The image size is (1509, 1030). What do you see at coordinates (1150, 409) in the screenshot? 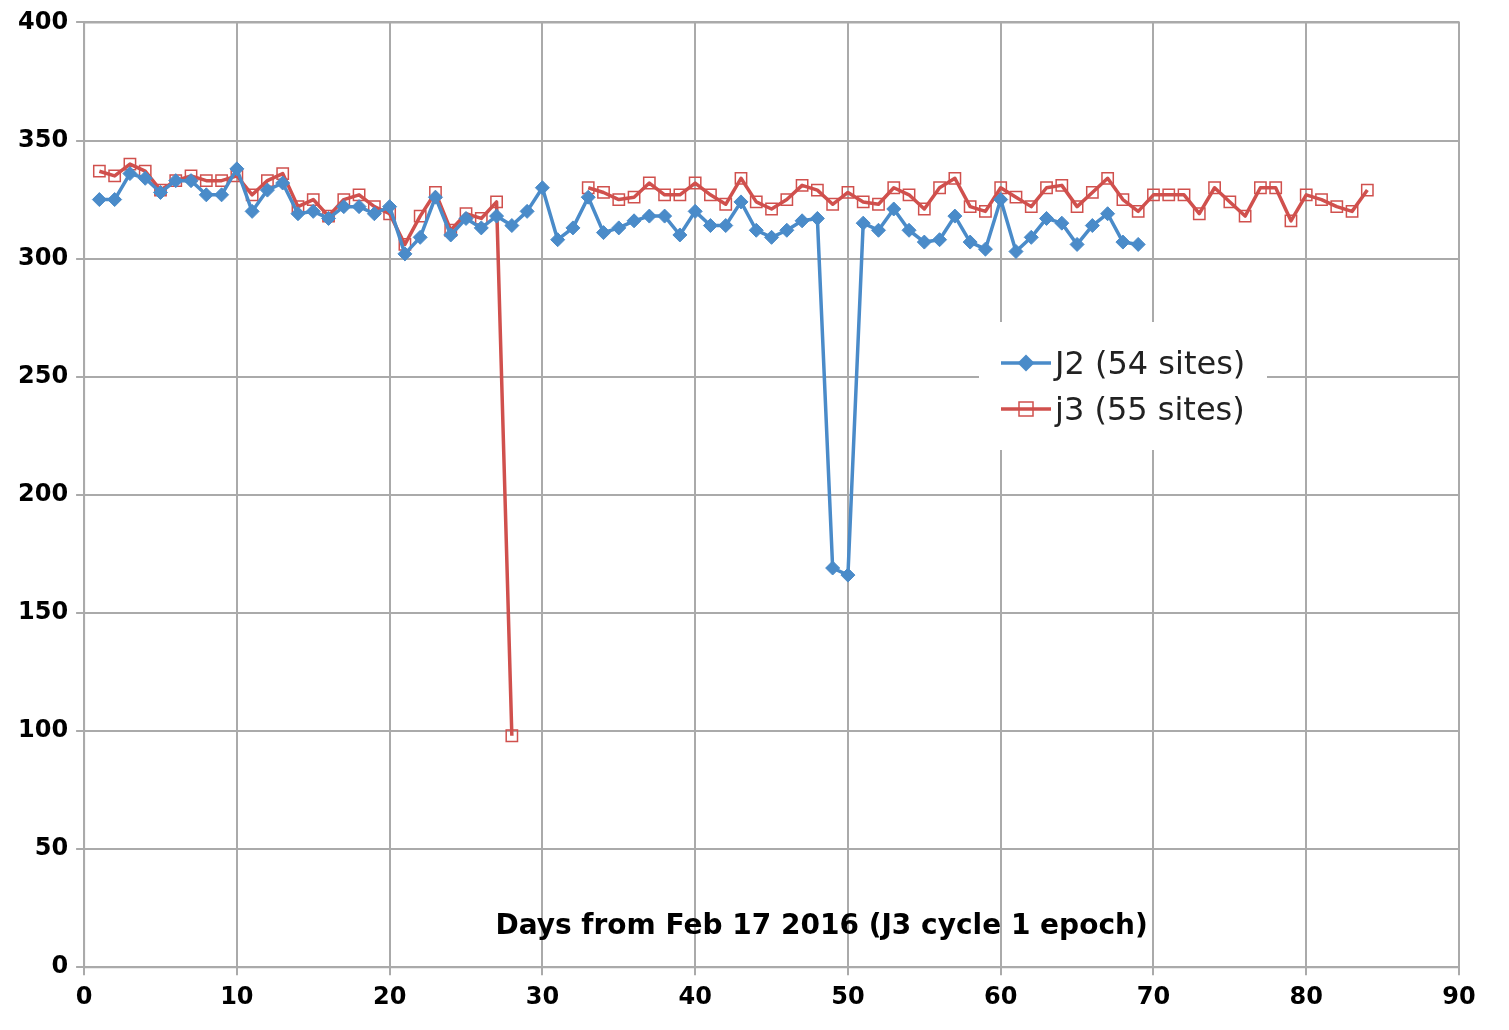
I see `legend-label: j3 (55 sites)` at bounding box center [1150, 409].